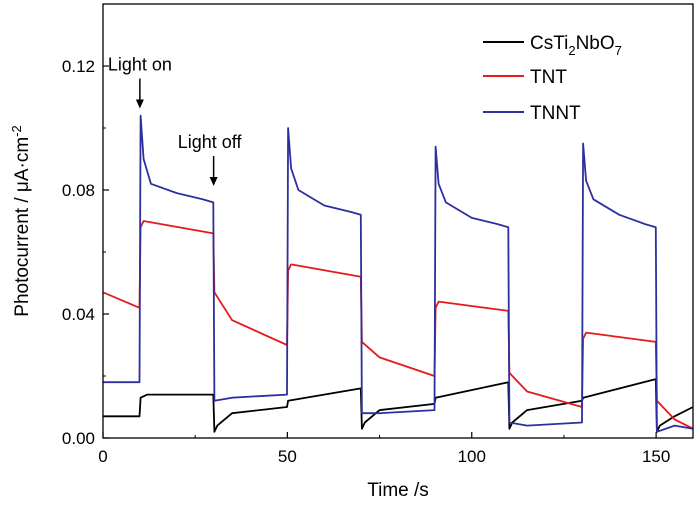 The width and height of the screenshot is (700, 506). Describe the element at coordinates (175, 120) in the screenshot. I see `annotations: Light on Light off` at that location.